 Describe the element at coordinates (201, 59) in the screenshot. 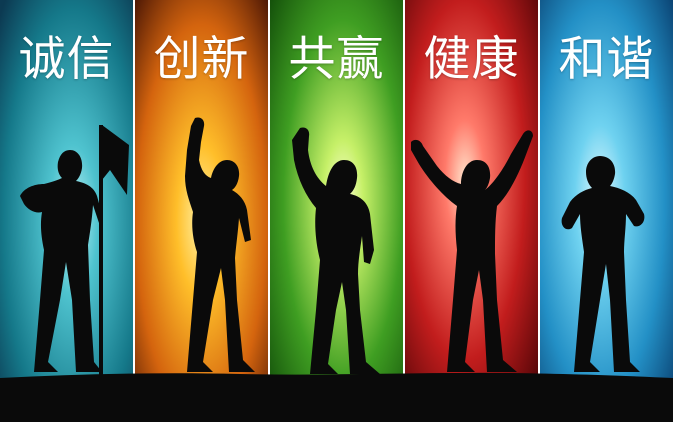

I see `panel-label: 创新` at that location.